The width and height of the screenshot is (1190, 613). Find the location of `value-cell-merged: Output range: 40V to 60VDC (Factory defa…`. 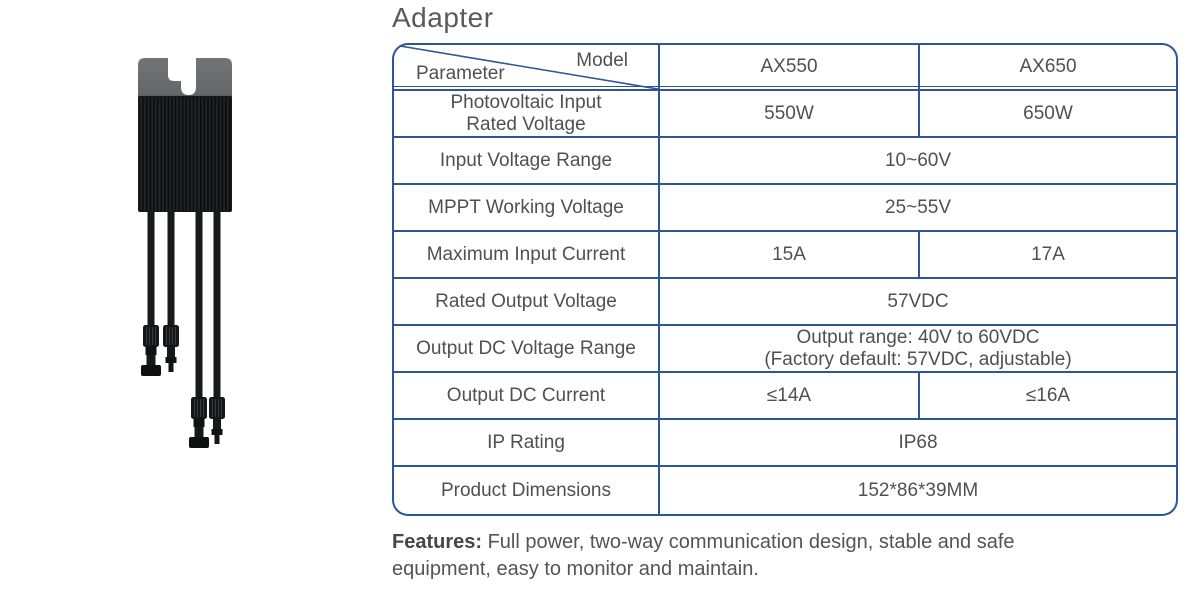

value-cell-merged: Output range: 40V to 60VDC (Factory defa… is located at coordinates (918, 348).